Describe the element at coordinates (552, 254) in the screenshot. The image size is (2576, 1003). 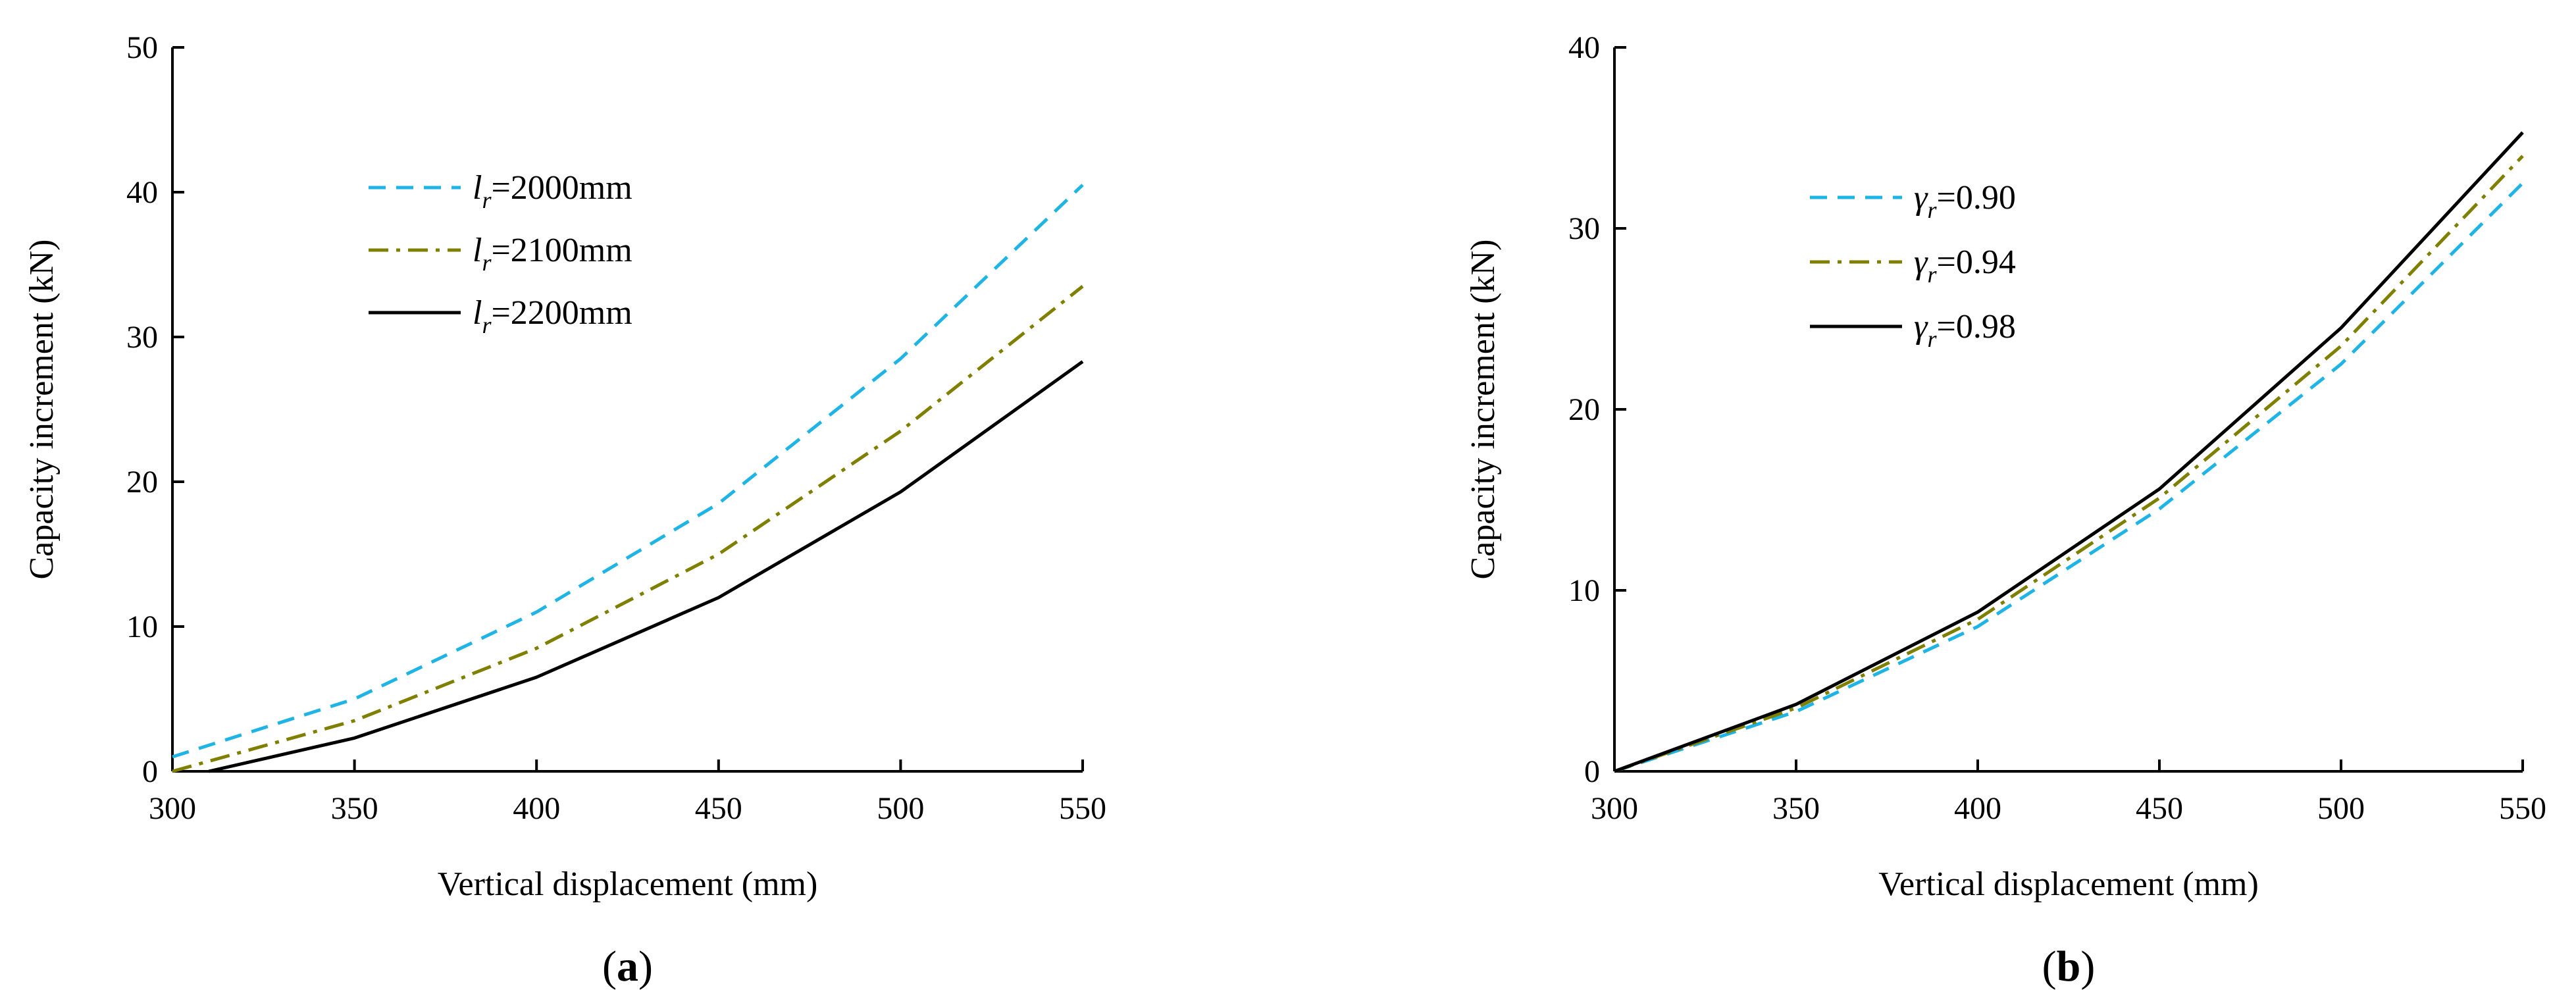
I see `legend-label-2: lr=2100mm` at that location.